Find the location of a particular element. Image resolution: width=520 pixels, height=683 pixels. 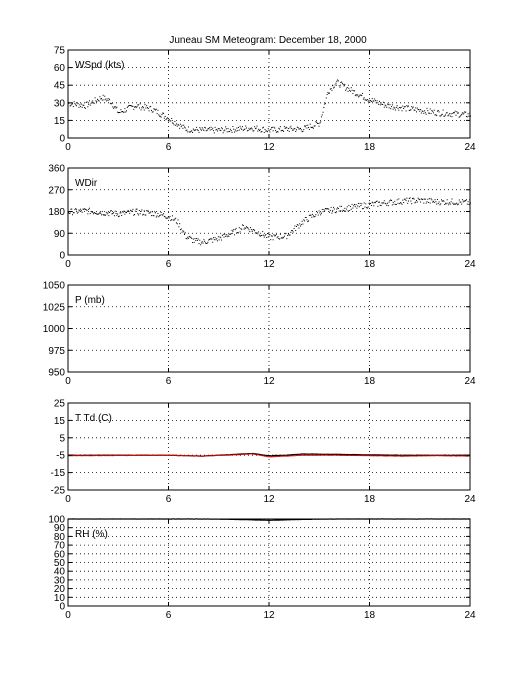

y-tick-label: 50 is located at coordinates (60, 563).